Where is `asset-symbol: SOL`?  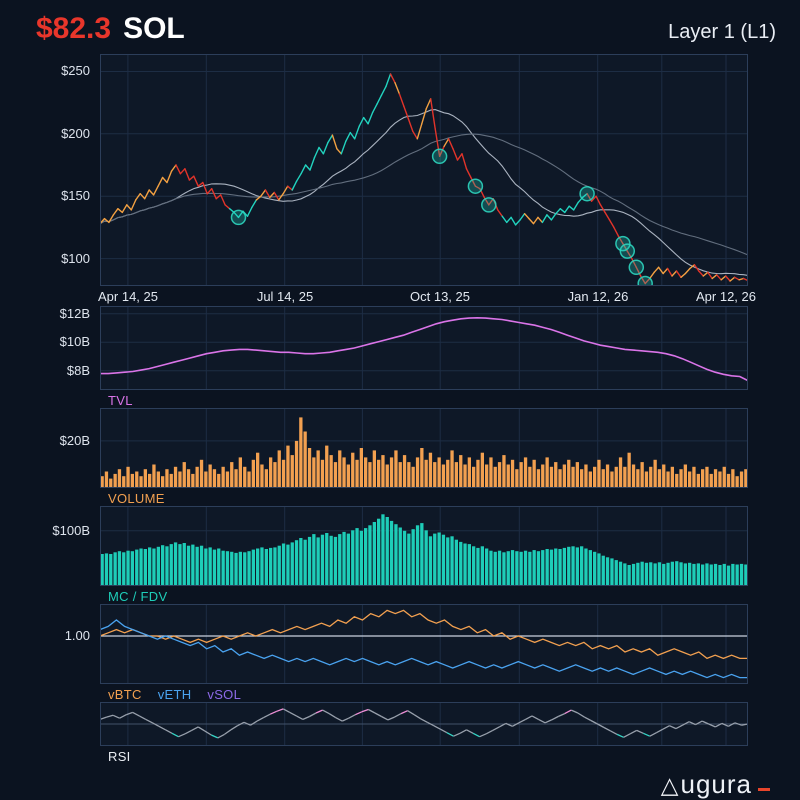
asset-symbol: SOL is located at coordinates (154, 28).